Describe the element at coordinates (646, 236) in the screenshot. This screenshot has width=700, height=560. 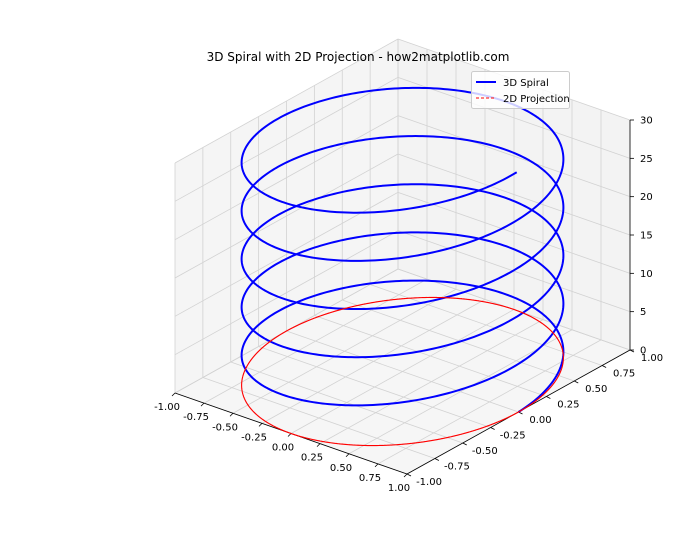
I see `z-tick-label: 15` at that location.